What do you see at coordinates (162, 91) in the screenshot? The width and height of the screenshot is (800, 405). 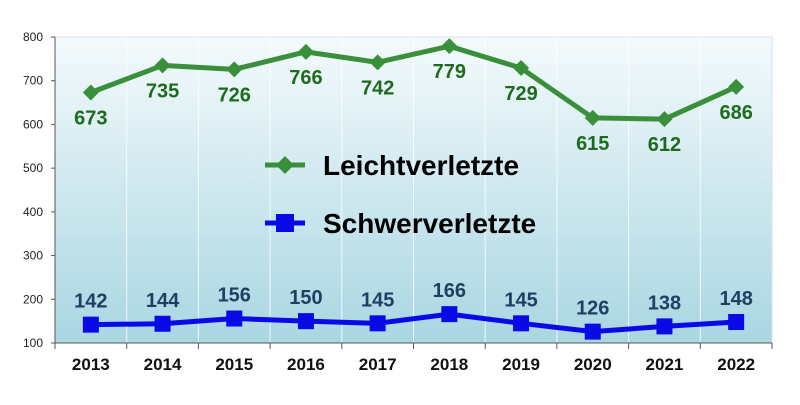 I see `data-label: 735` at bounding box center [162, 91].